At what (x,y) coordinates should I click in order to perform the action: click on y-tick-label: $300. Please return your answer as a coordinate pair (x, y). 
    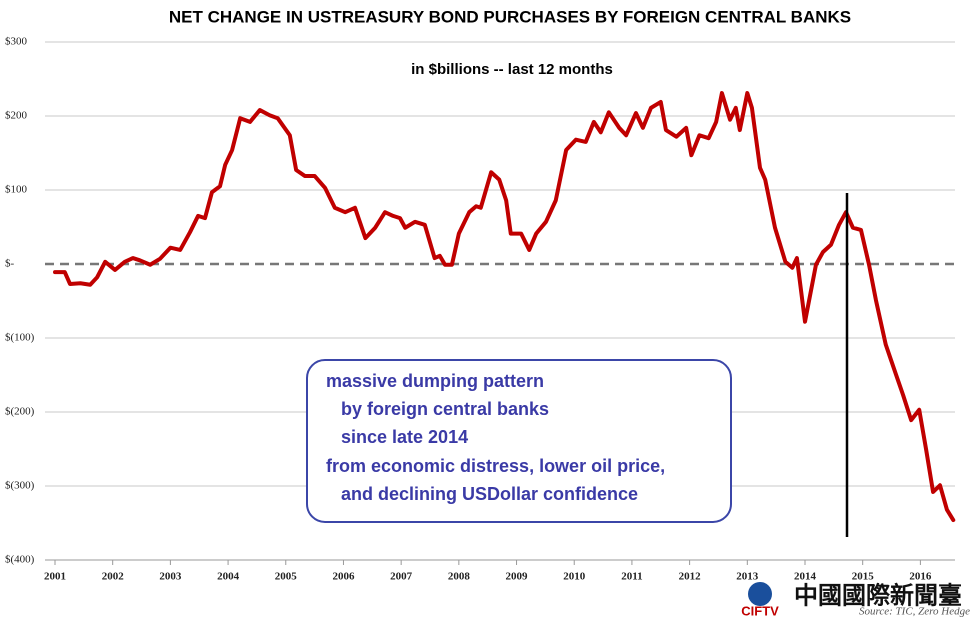
    Looking at the image, I should click on (16, 42).